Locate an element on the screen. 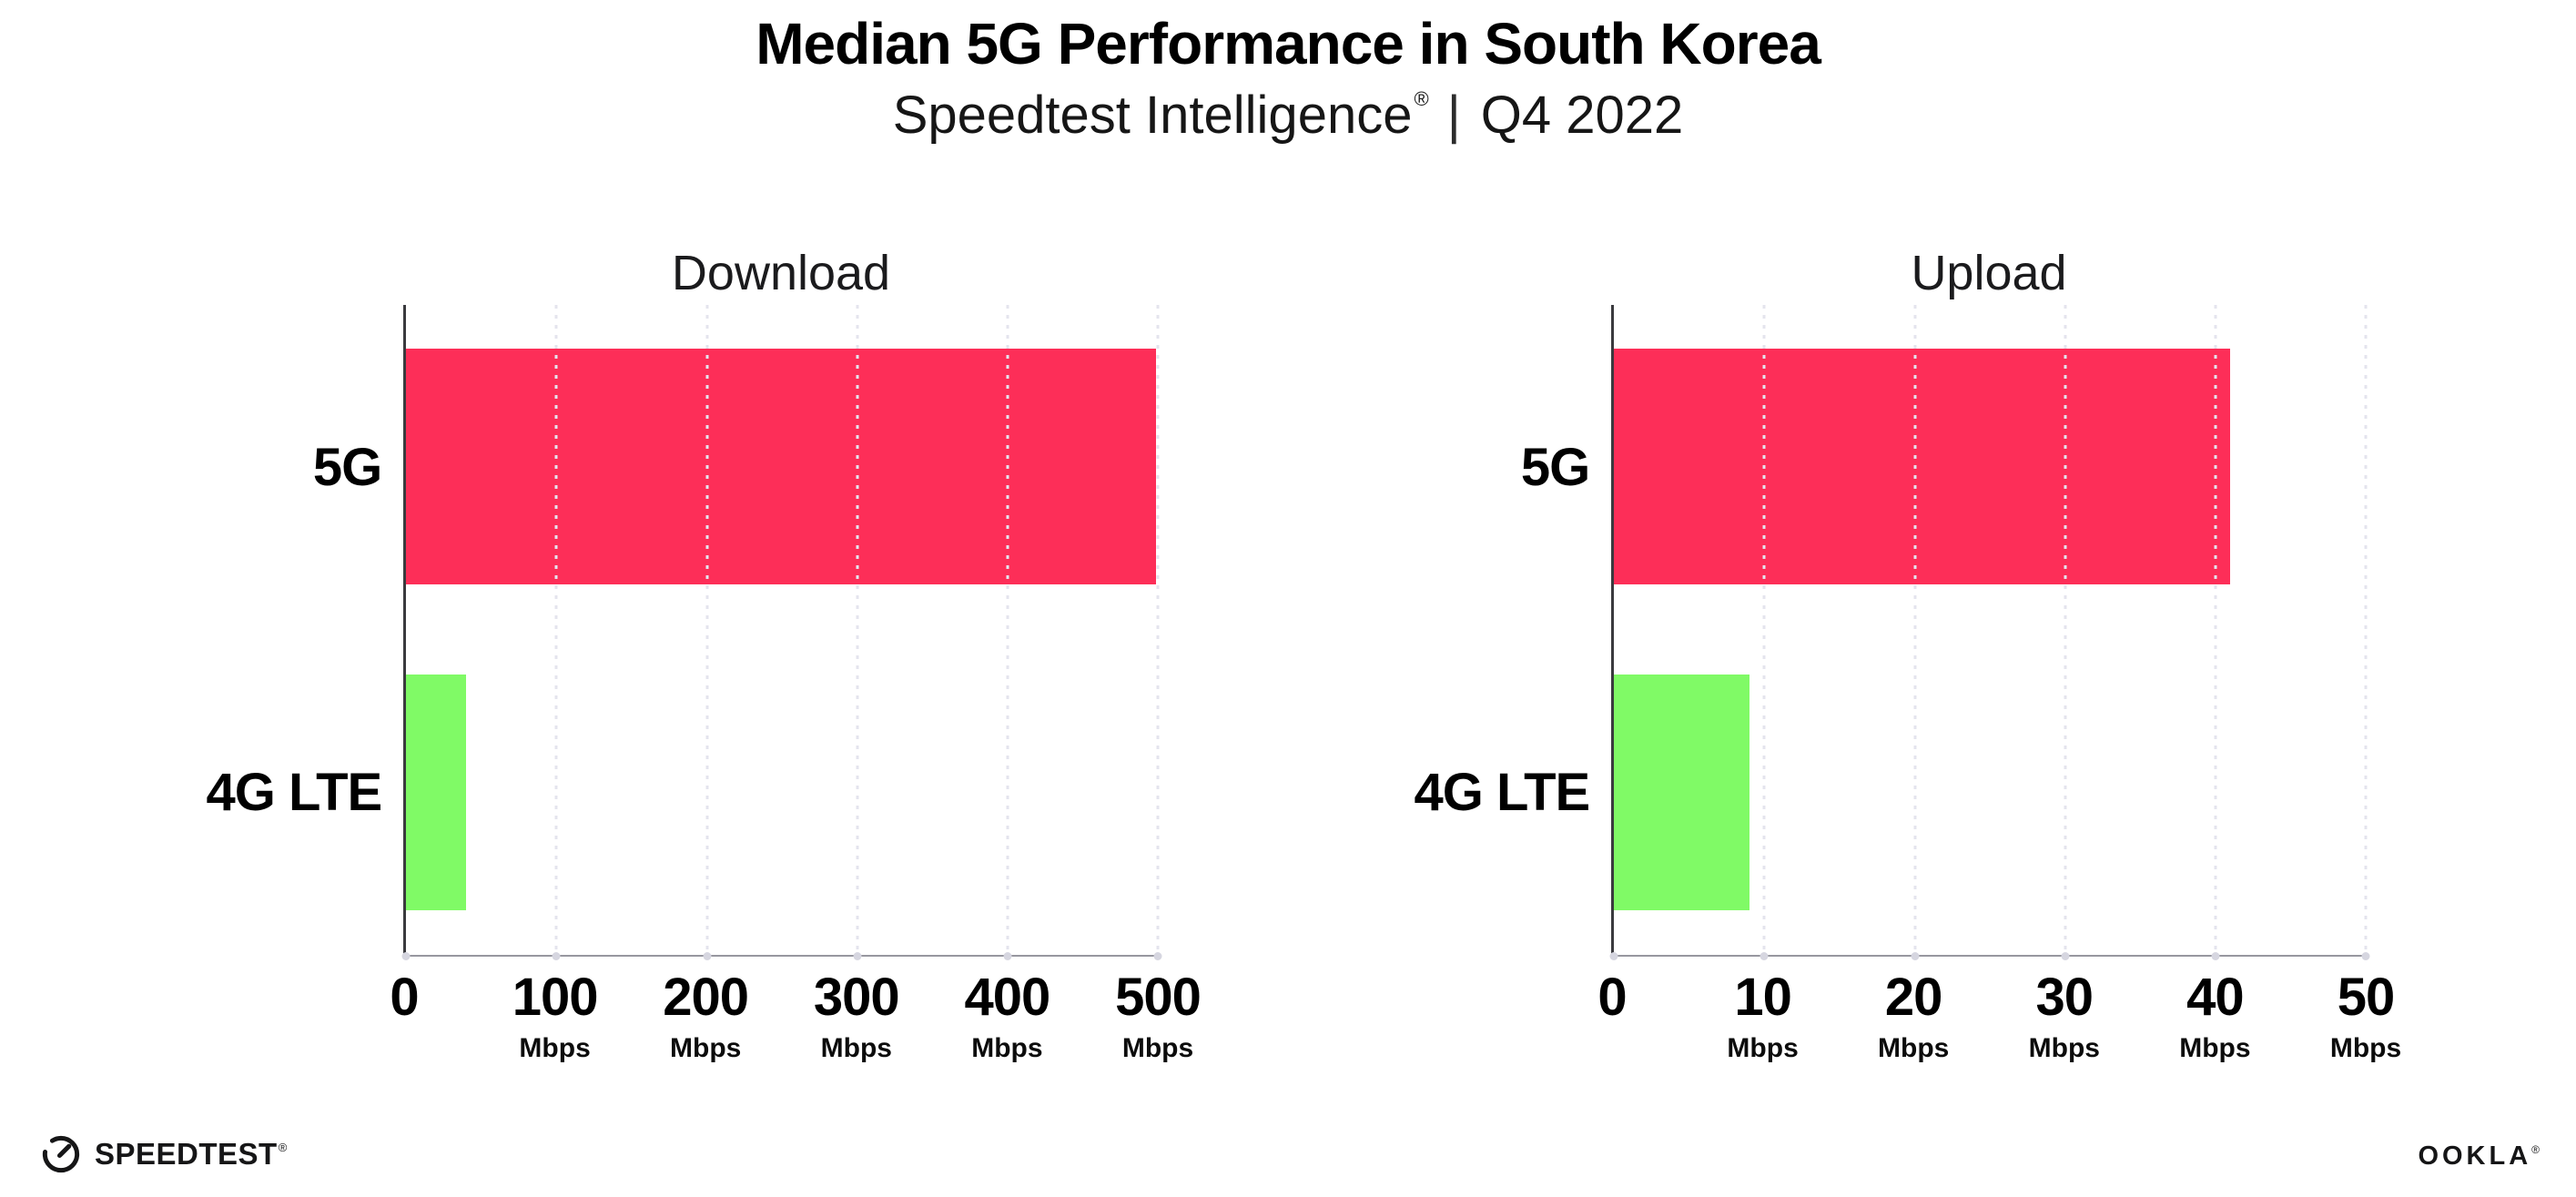  x-tick-label: 20 Mbps is located at coordinates (1913, 1017).